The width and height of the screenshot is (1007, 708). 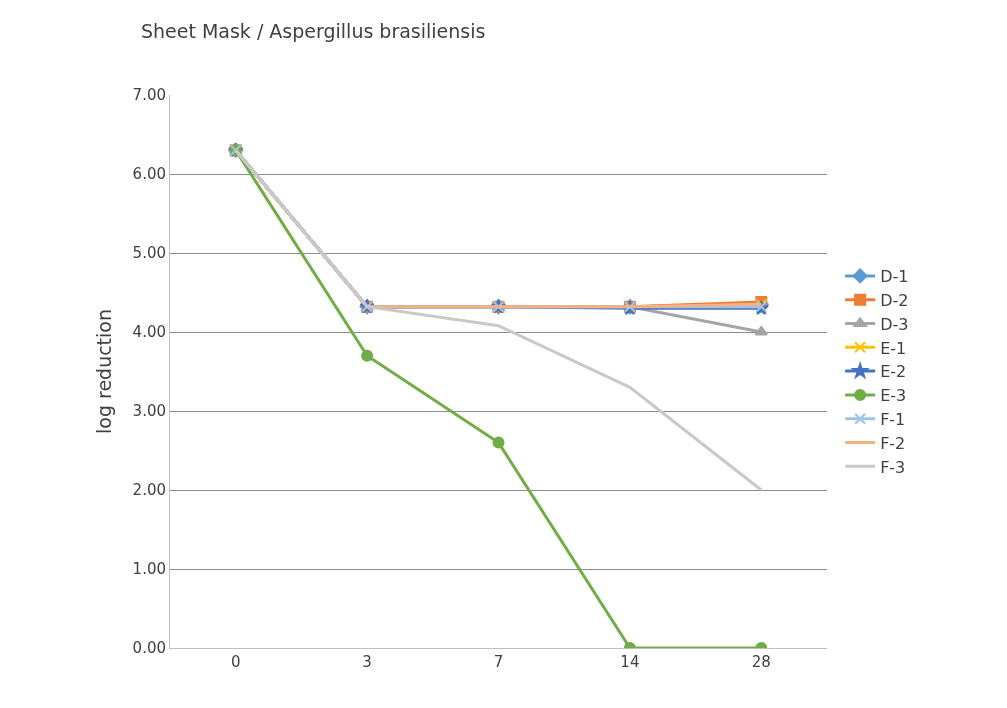 What do you see at coordinates (367, 662) in the screenshot?
I see `x-tick-label: 3` at bounding box center [367, 662].